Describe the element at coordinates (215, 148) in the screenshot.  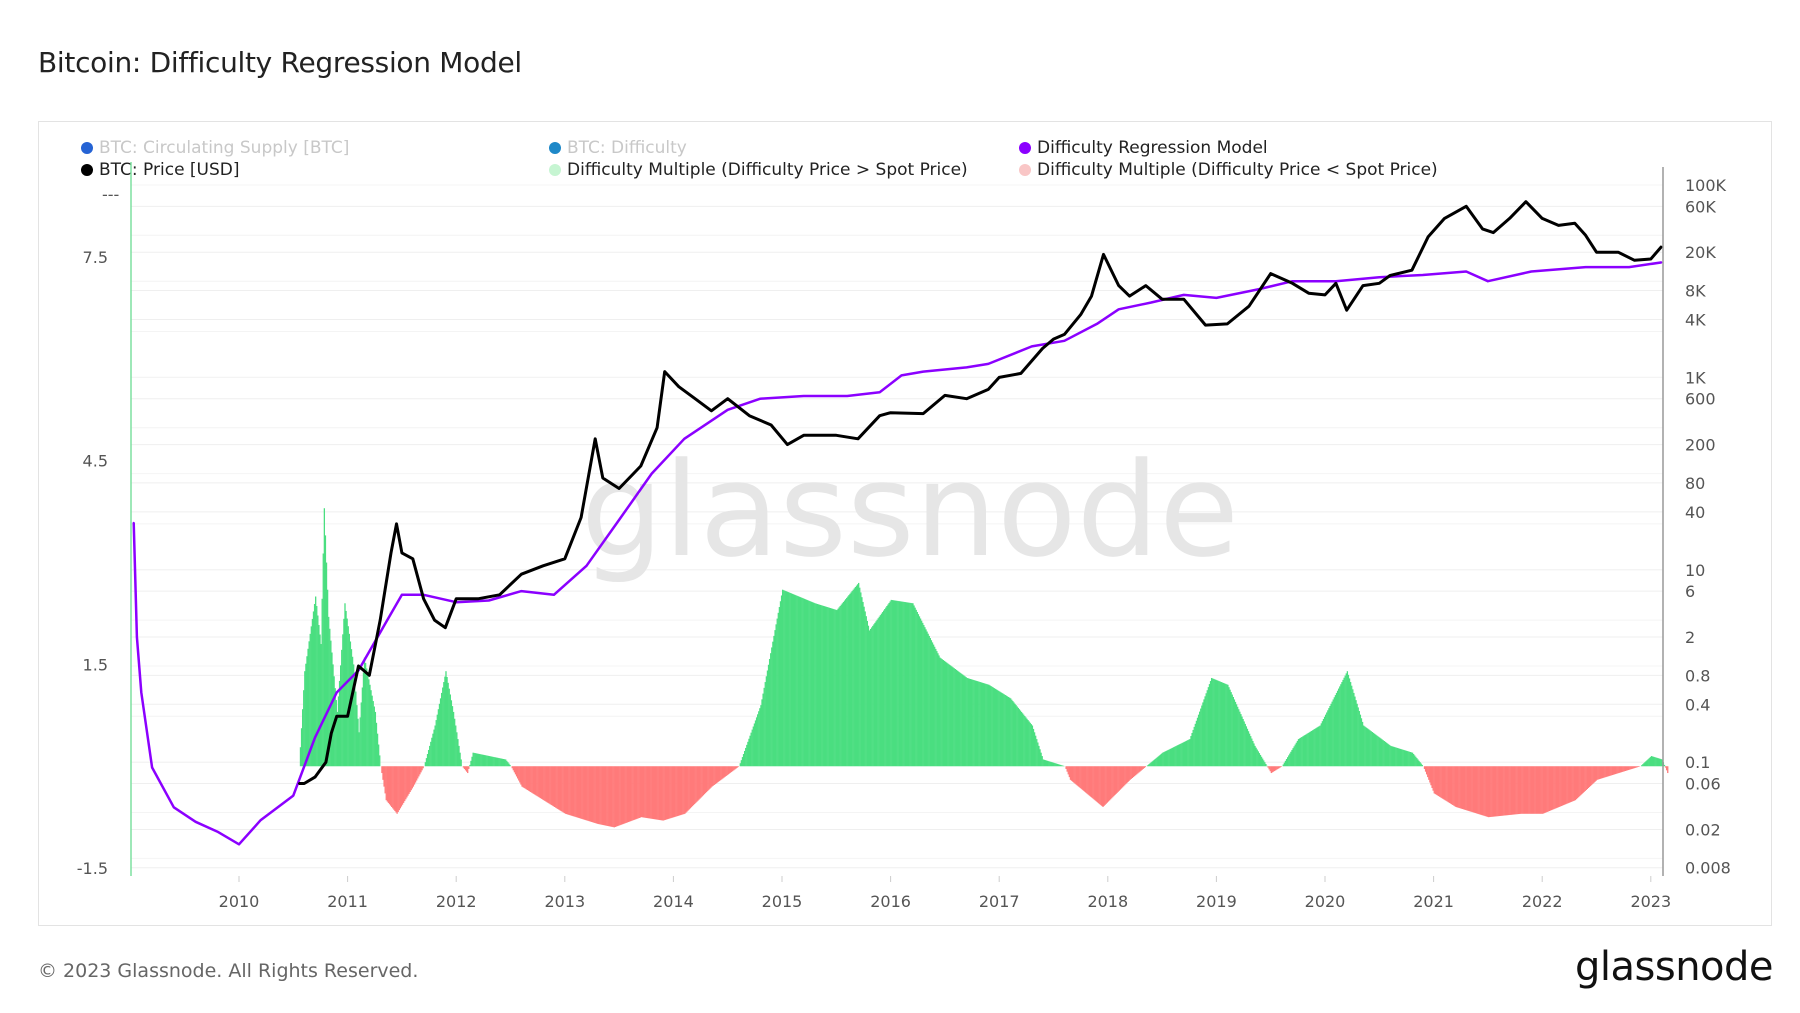
I see `legend-item-circulating-supply: BTC: Circulating Supply [BTC]` at that location.